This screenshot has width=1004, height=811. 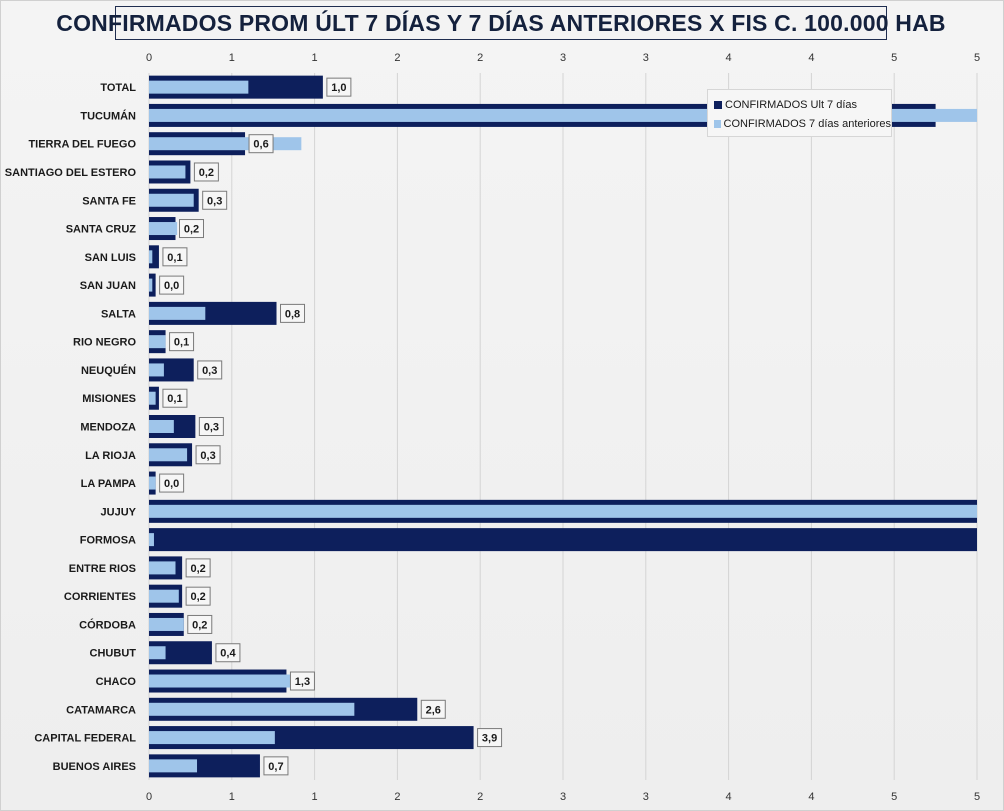 What do you see at coordinates (149, 797) in the screenshot?
I see `x-tick-label-bottom: 0` at bounding box center [149, 797].